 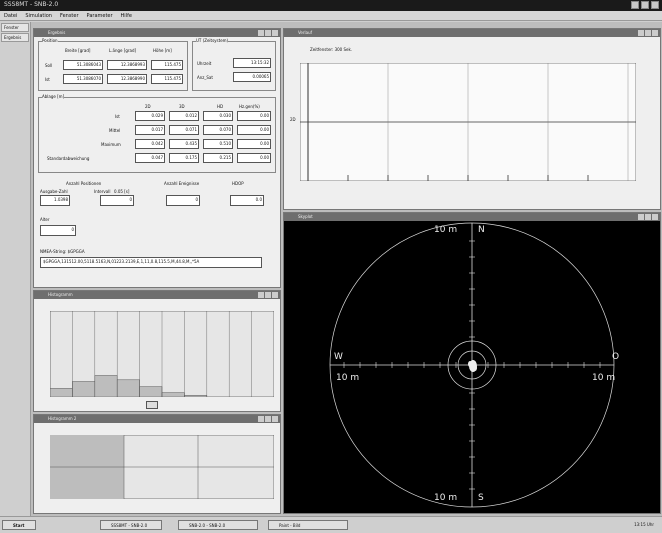 I want to click on ablage-ist-2d: 0.029, so click(x=150, y=116).